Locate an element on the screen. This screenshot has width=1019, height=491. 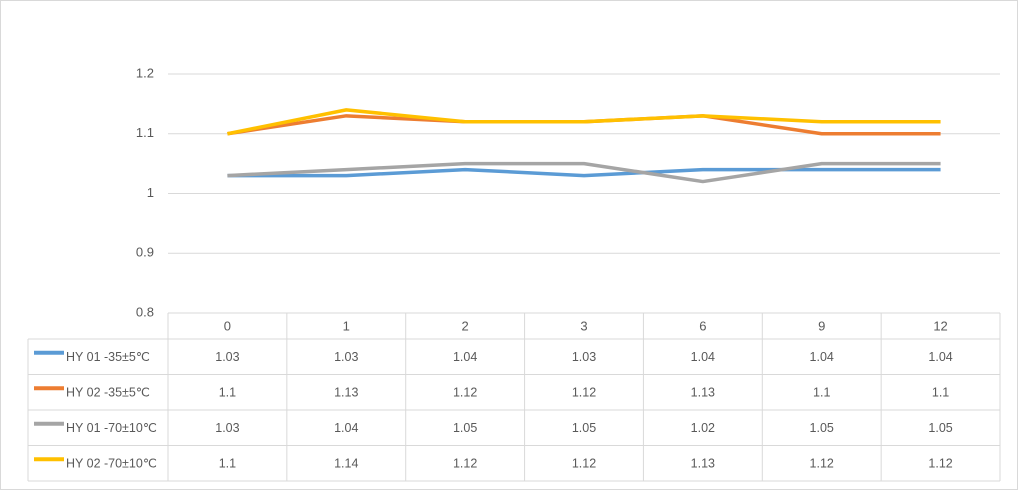
x-tick-label: 12 is located at coordinates (940, 325).